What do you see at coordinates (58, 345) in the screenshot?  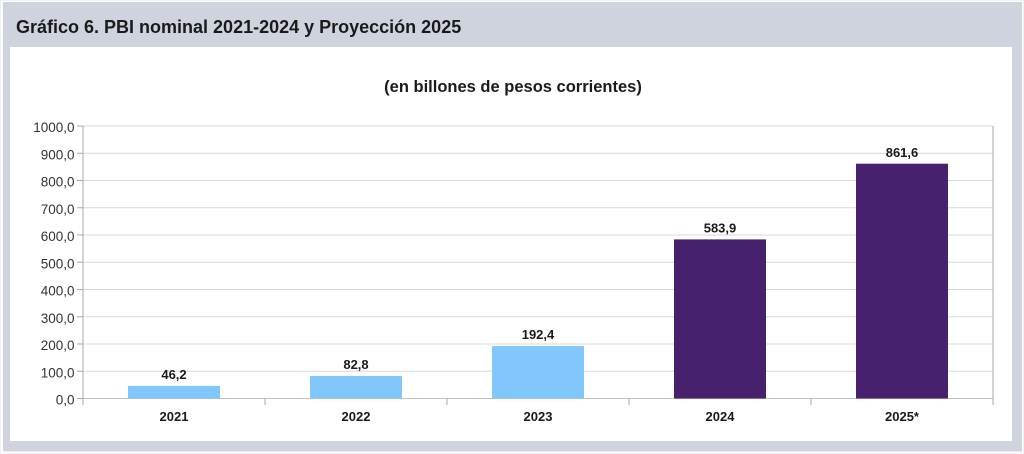 I see `svg-text: 200,0` at bounding box center [58, 345].